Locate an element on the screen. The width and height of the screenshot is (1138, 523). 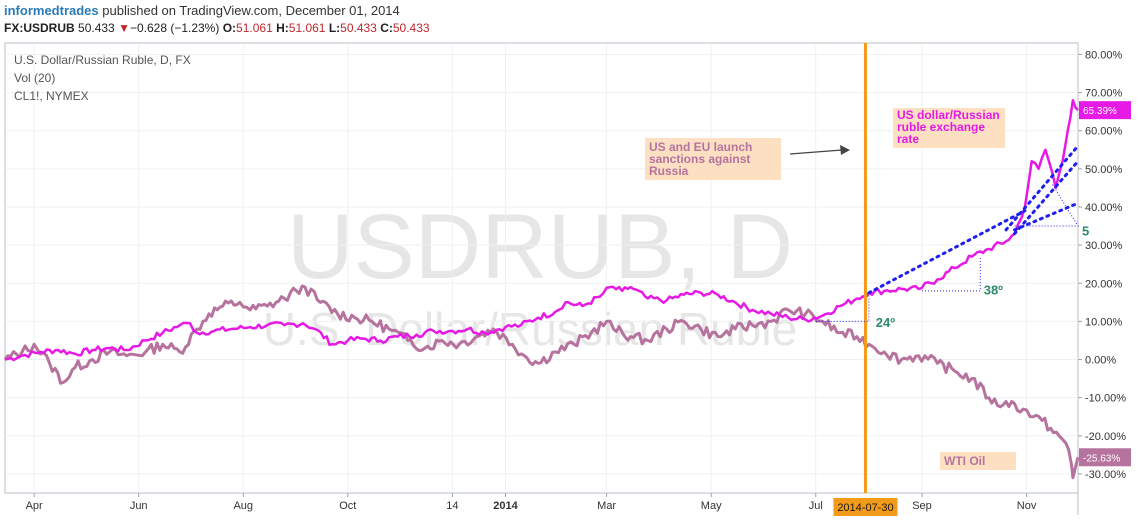
x-tick-label: Jul is located at coordinates (816, 506).